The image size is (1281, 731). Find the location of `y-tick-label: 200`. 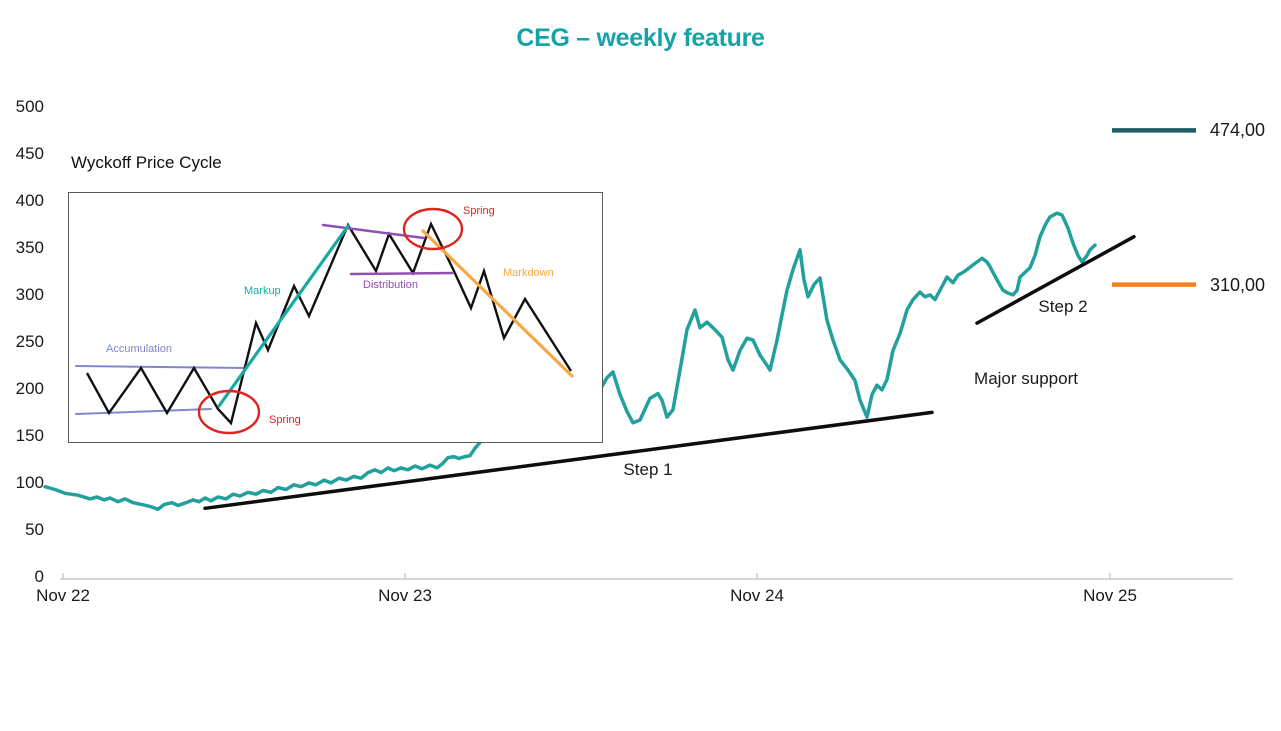

y-tick-label: 200 is located at coordinates (30, 388).